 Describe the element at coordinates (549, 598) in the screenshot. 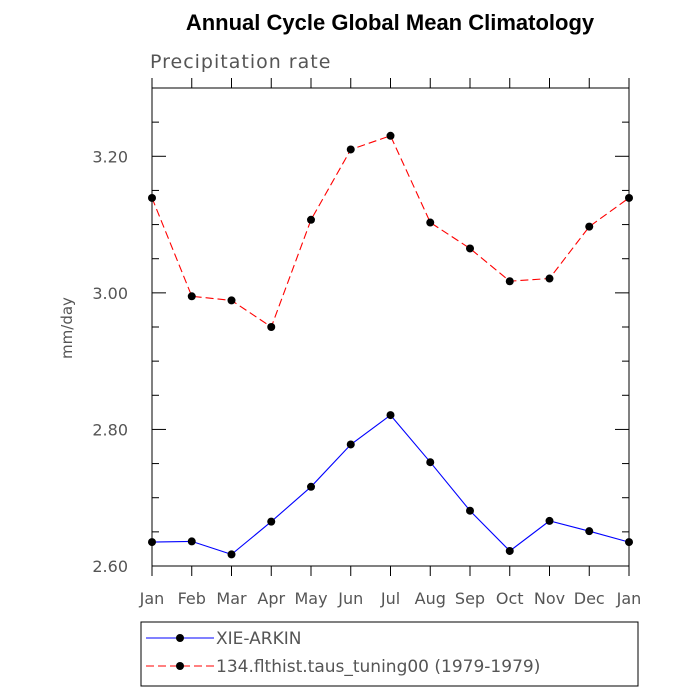

I see `x-tick-label: Nov` at that location.